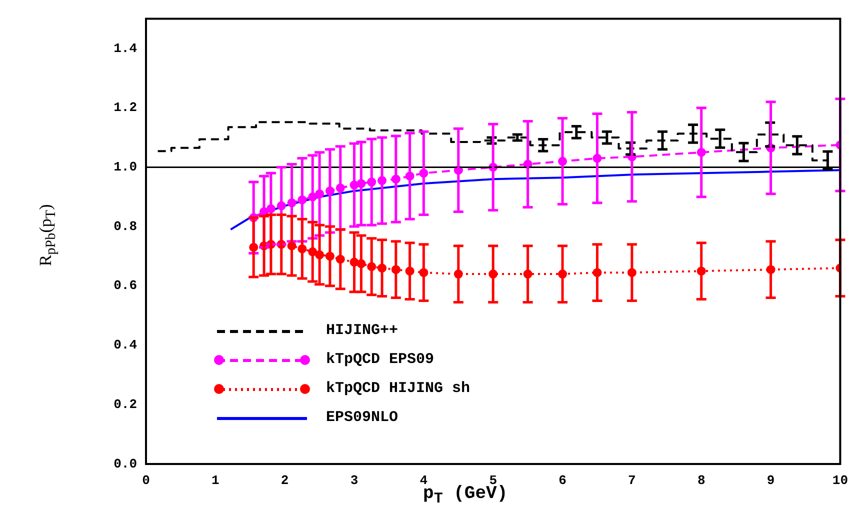  Describe the element at coordinates (126, 108) in the screenshot. I see `y-tick-label: 1.2` at that location.